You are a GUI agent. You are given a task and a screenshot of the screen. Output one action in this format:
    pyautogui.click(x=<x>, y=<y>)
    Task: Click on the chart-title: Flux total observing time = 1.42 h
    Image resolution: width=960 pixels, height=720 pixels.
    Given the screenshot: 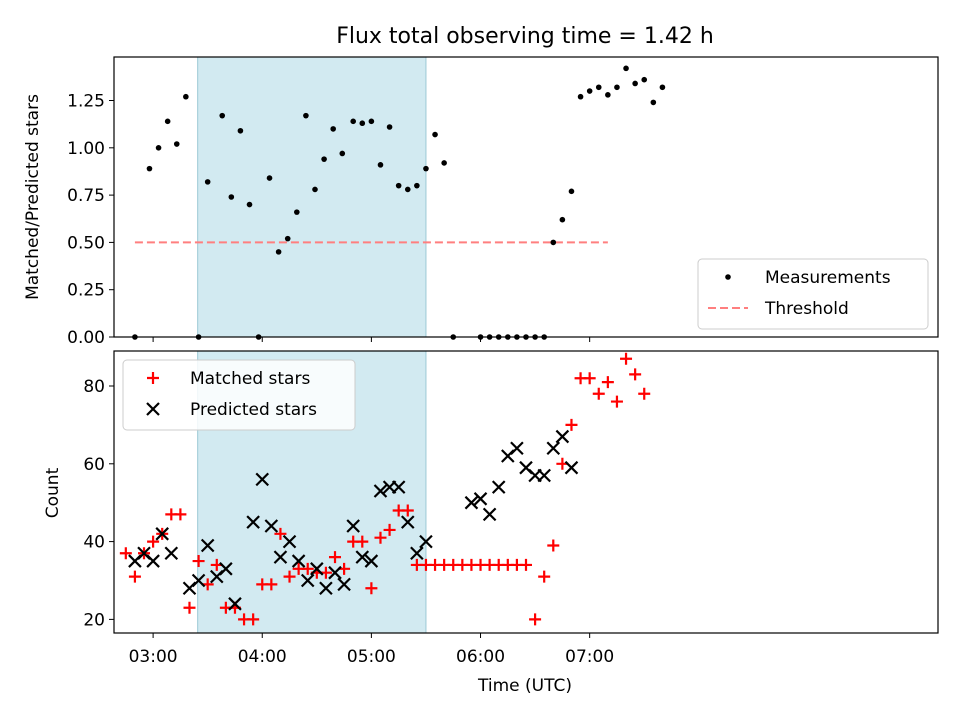 What is the action you would take?
    pyautogui.click(x=525, y=36)
    